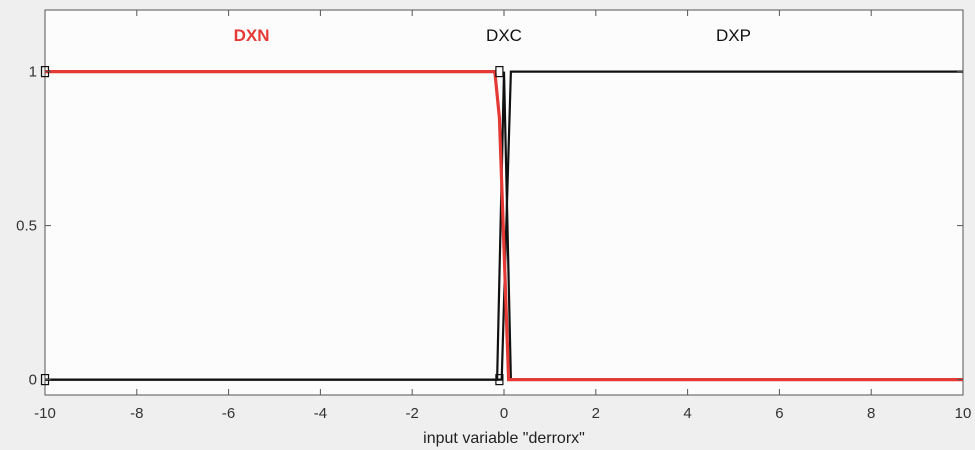  Describe the element at coordinates (779, 413) in the screenshot. I see `x-tick-label: 6` at that location.